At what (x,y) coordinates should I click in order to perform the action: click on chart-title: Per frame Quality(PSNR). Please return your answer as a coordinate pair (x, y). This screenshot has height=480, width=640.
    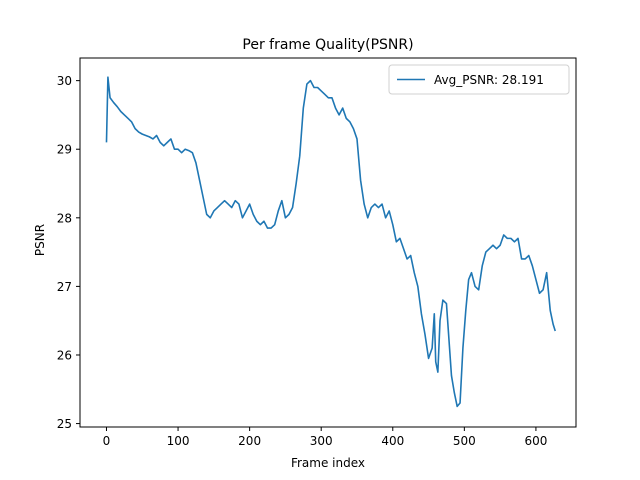
    Looking at the image, I should click on (327, 45).